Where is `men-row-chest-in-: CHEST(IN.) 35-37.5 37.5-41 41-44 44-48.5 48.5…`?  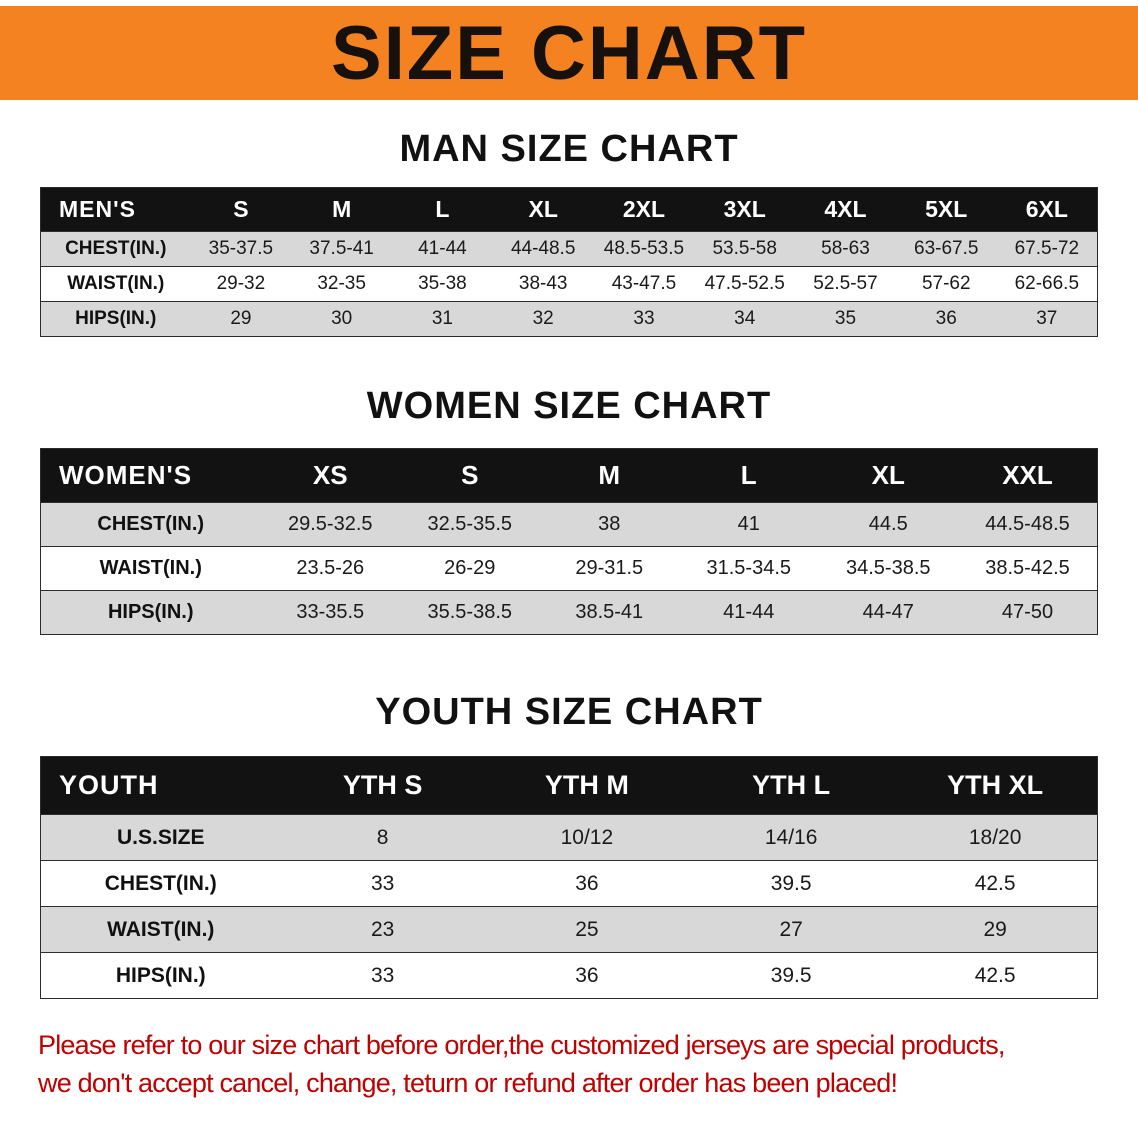 men-row-chest-in-: CHEST(IN.) 35-37.5 37.5-41 41-44 44-48.5 48.5… is located at coordinates (569, 249).